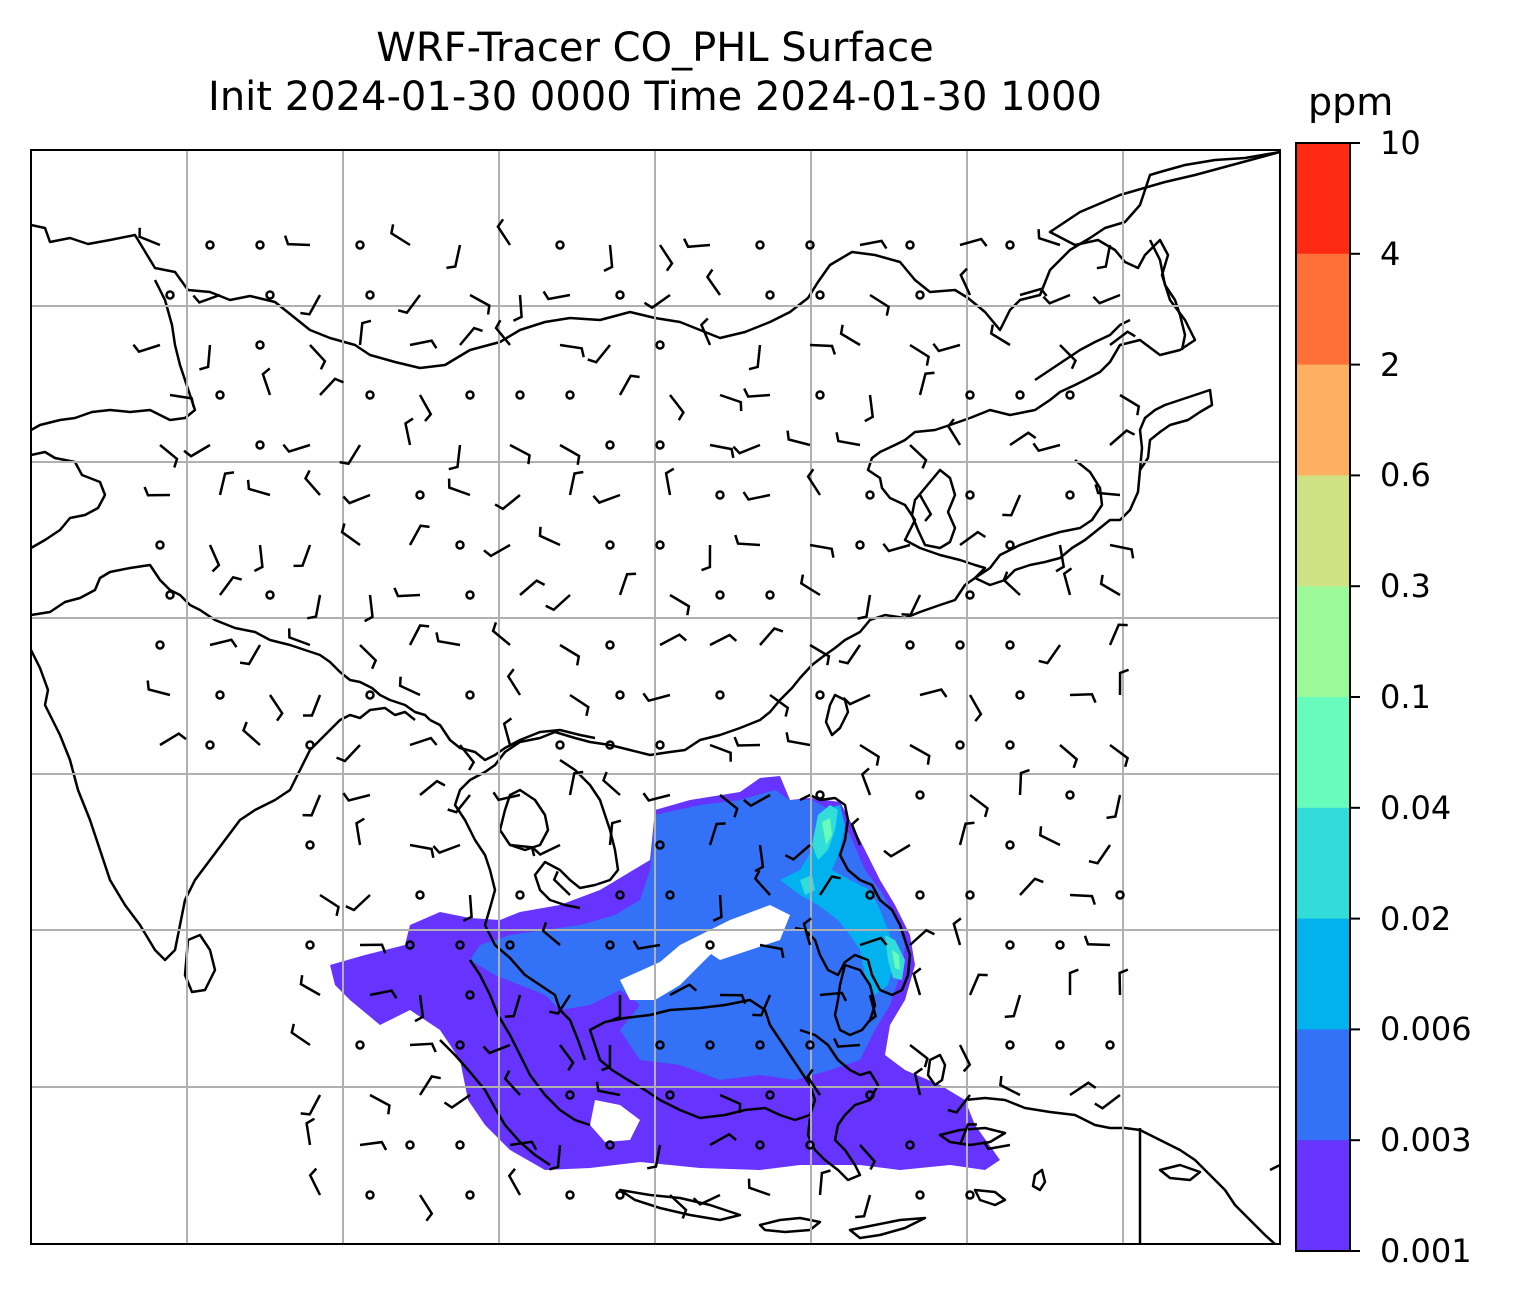 This screenshot has height=1306, width=1528. What do you see at coordinates (1327, 697) in the screenshot?
I see `colorbar` at bounding box center [1327, 697].